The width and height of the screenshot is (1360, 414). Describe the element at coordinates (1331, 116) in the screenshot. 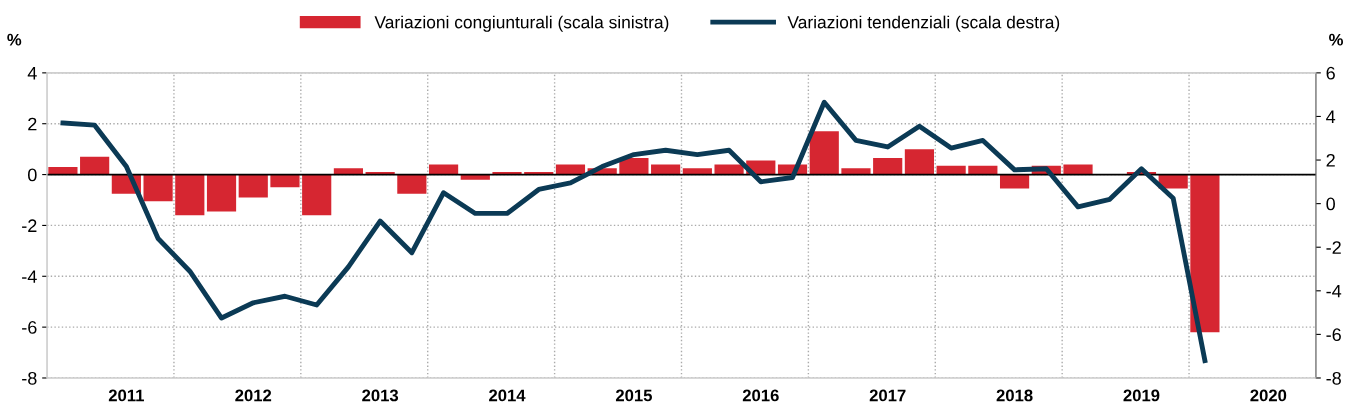

I see `y2-tick-label: 4` at that location.